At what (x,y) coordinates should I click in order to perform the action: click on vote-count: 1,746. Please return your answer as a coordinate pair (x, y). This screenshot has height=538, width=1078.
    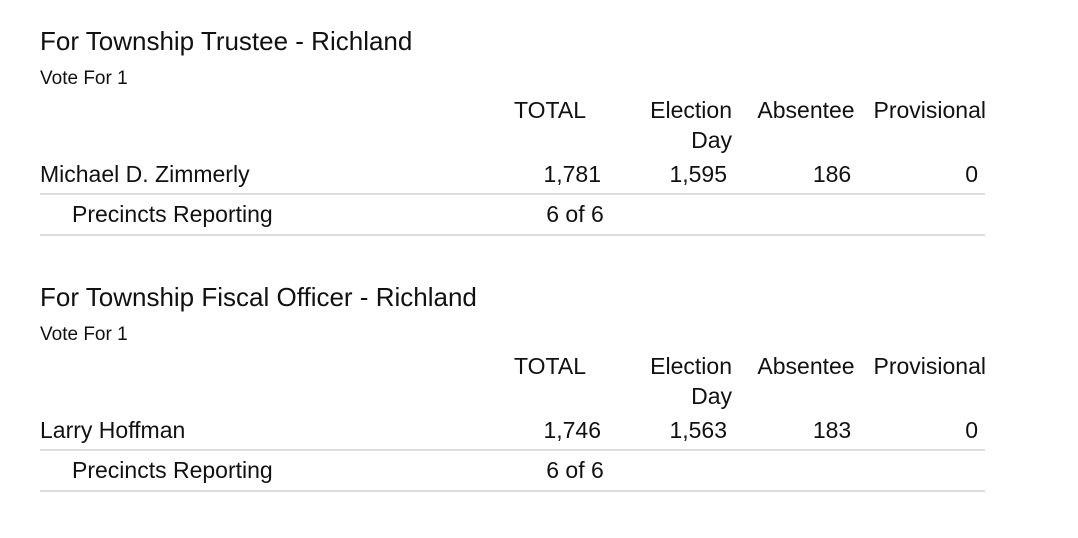
    Looking at the image, I should click on (572, 430).